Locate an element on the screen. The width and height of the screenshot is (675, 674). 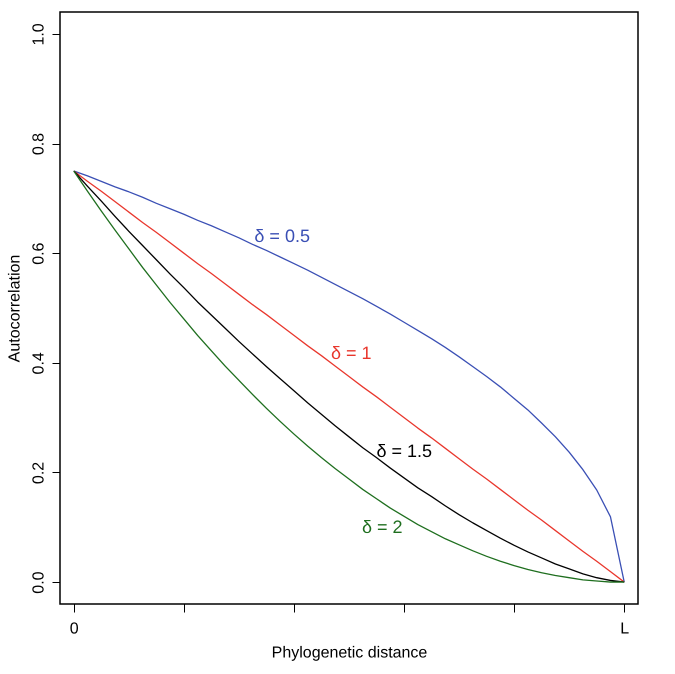
series-label: δ = 0.5 is located at coordinates (282, 236).